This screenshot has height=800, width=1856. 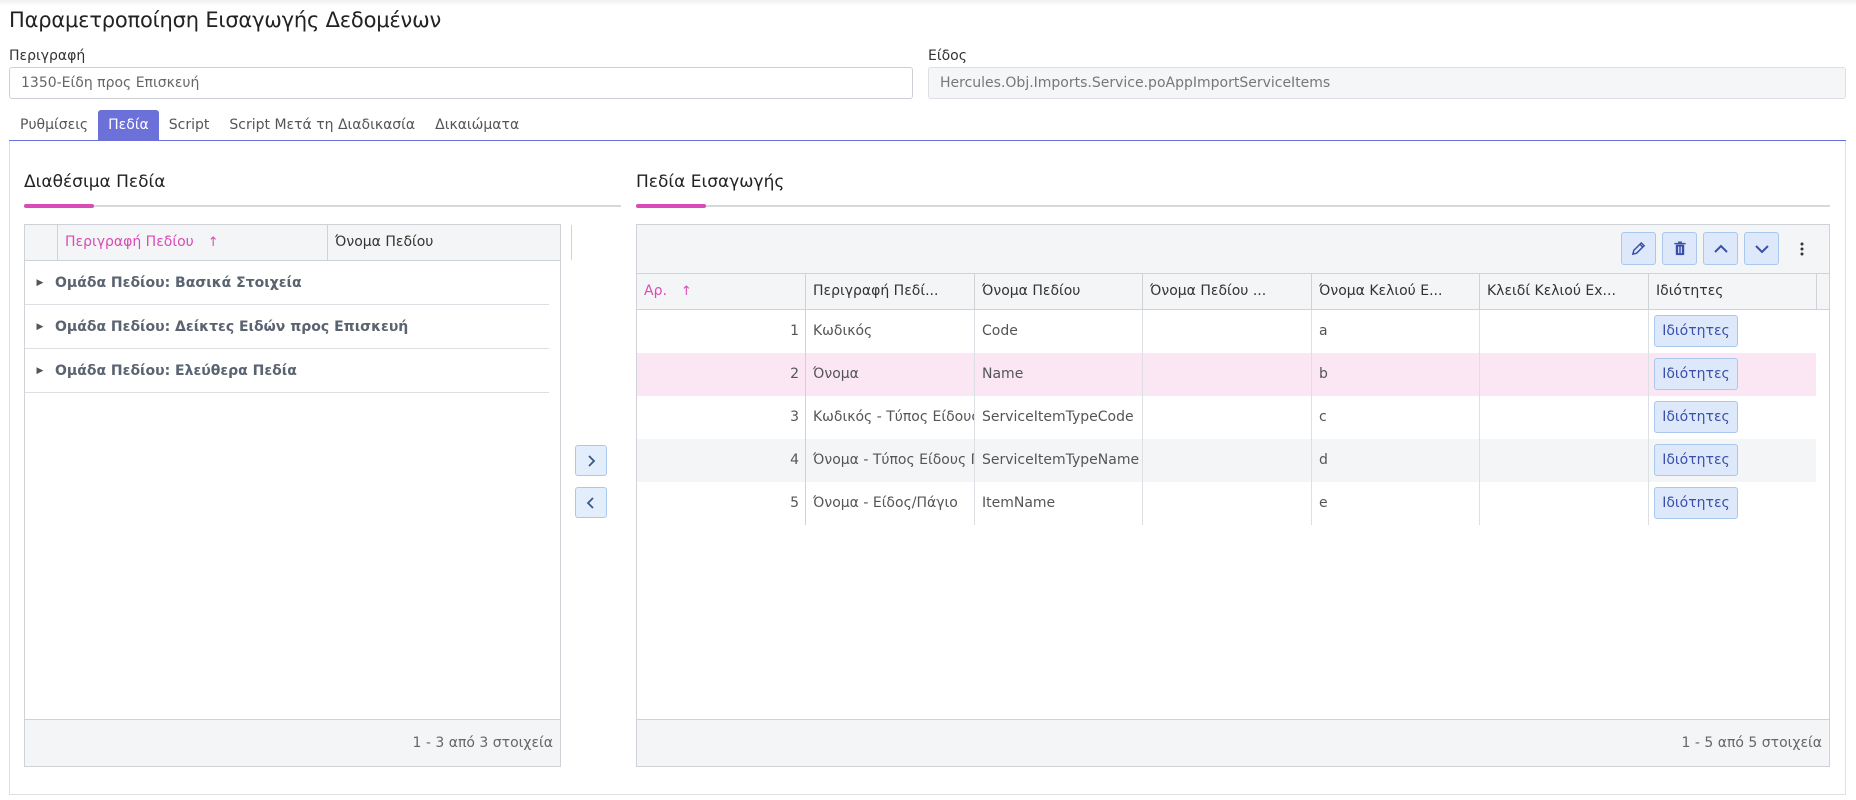 What do you see at coordinates (1059, 503) in the screenshot?
I see `cell-field-name: ItemName` at bounding box center [1059, 503].